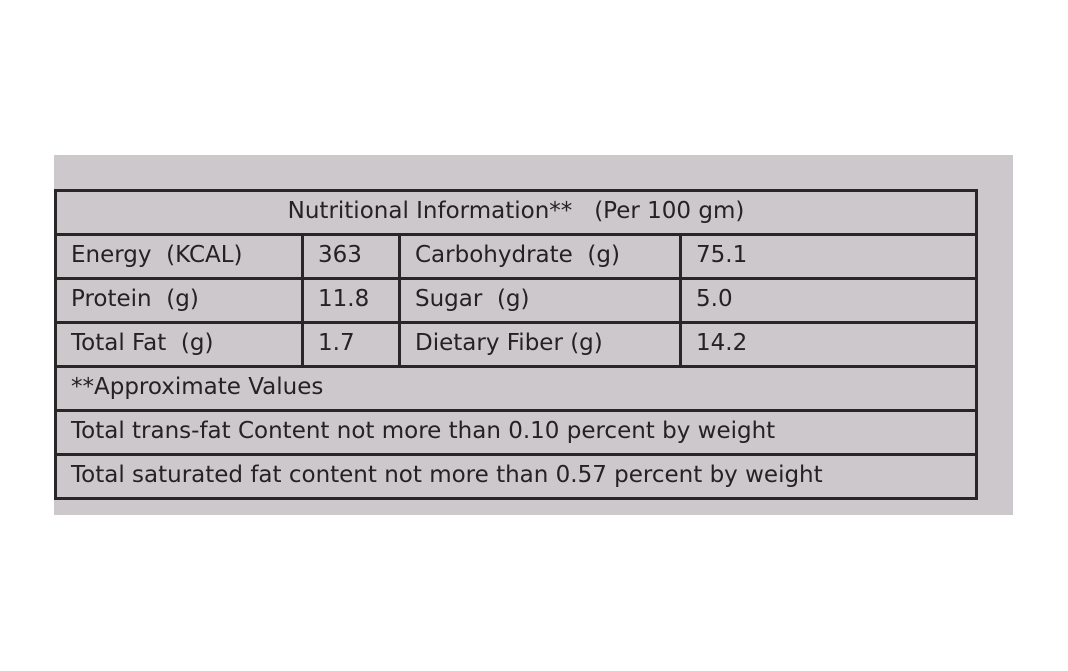 The width and height of the screenshot is (1068, 671). What do you see at coordinates (540, 300) in the screenshot?
I see `nutrient-name: Sugar (g)` at bounding box center [540, 300].